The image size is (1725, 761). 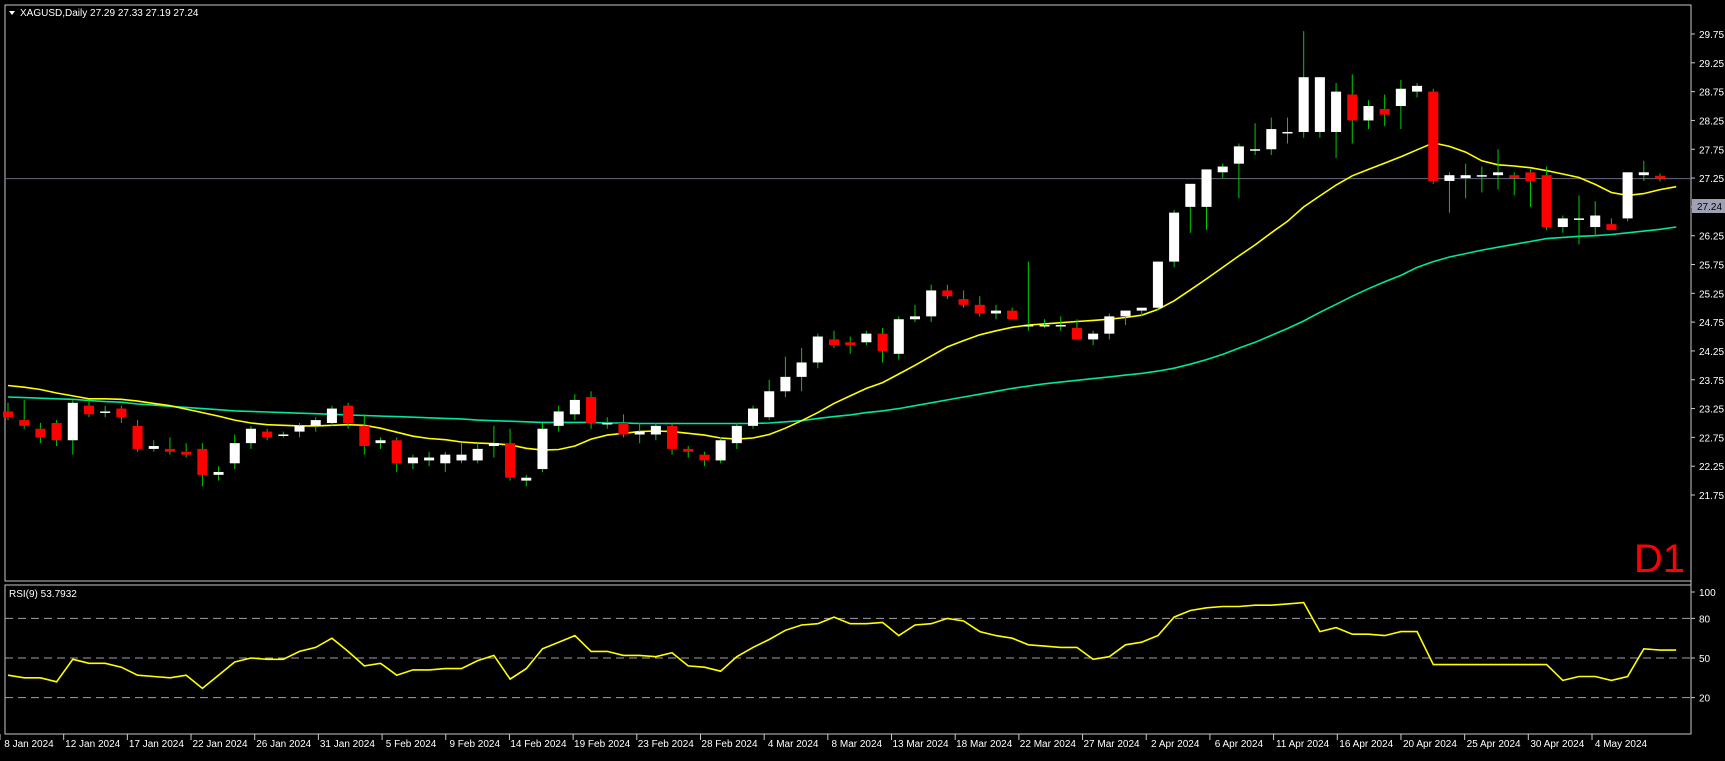 I want to click on time-tick-label: 17 Jan 2024, so click(x=156, y=744).